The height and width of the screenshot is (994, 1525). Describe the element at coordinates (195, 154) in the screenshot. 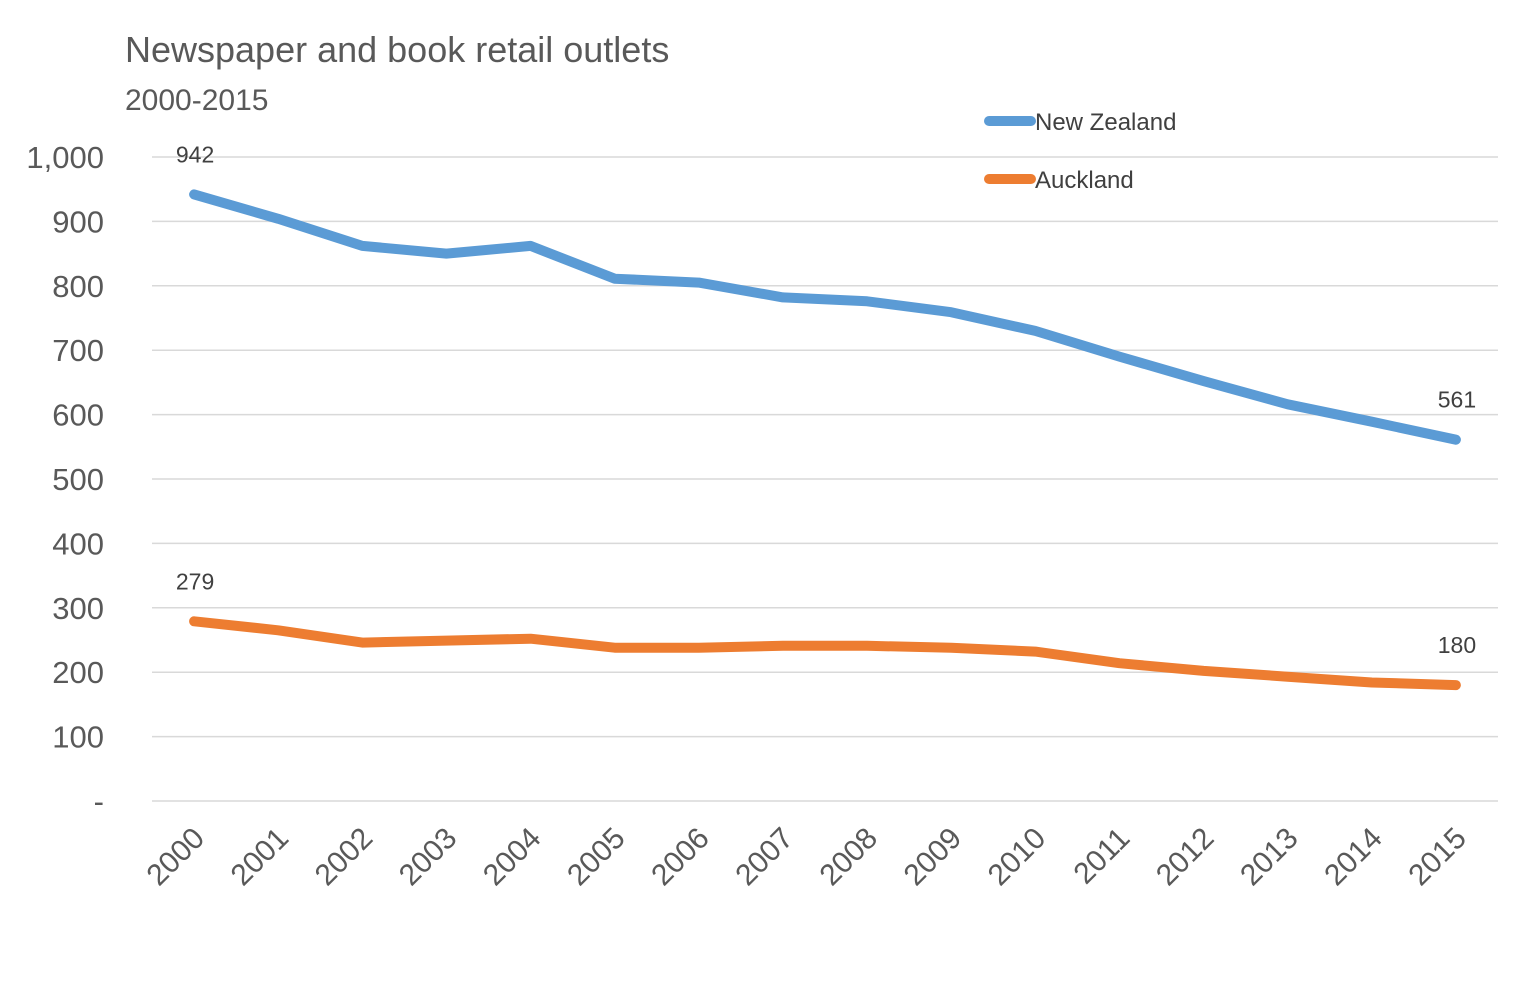

I see `data-label: 942` at that location.